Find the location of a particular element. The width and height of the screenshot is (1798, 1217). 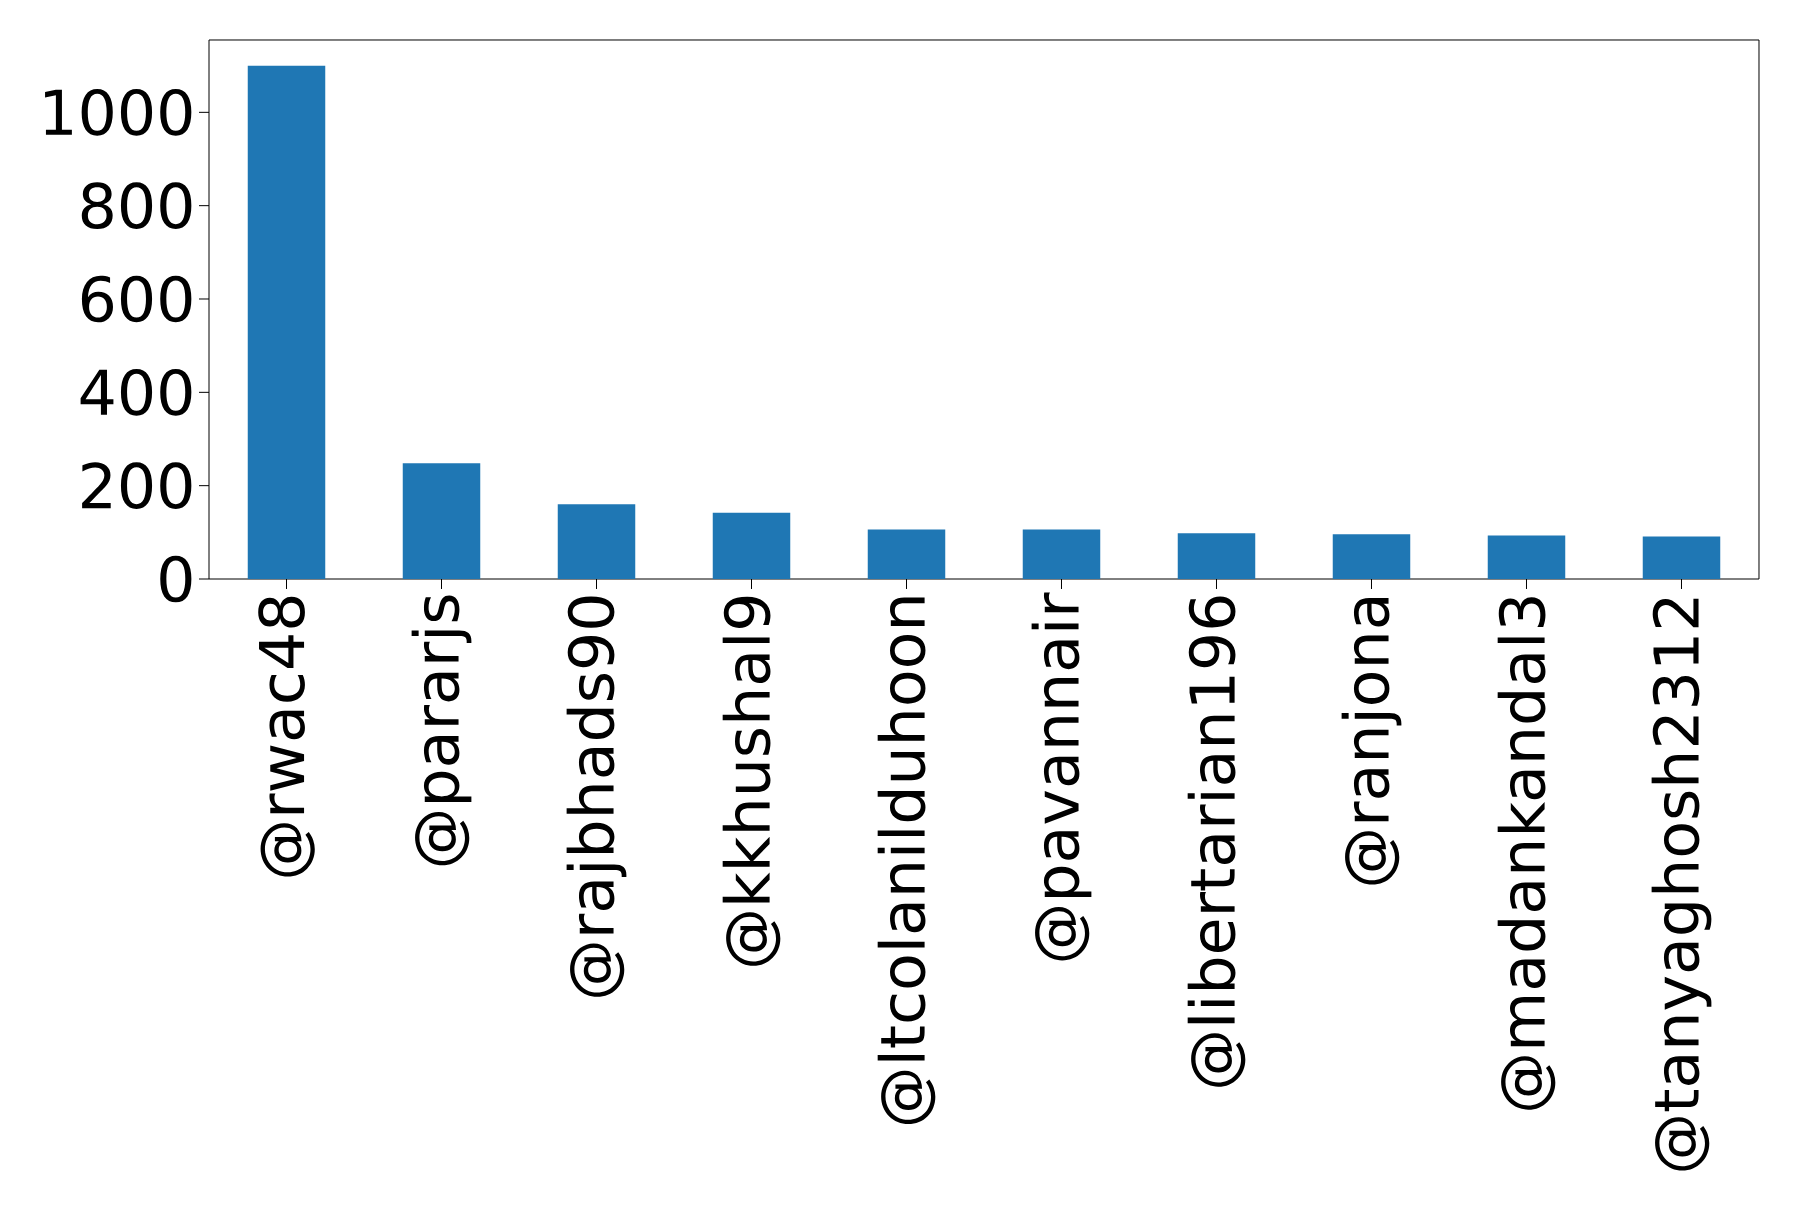

x-tick-label: @tanyaghosh2312 is located at coordinates (1681, 884).